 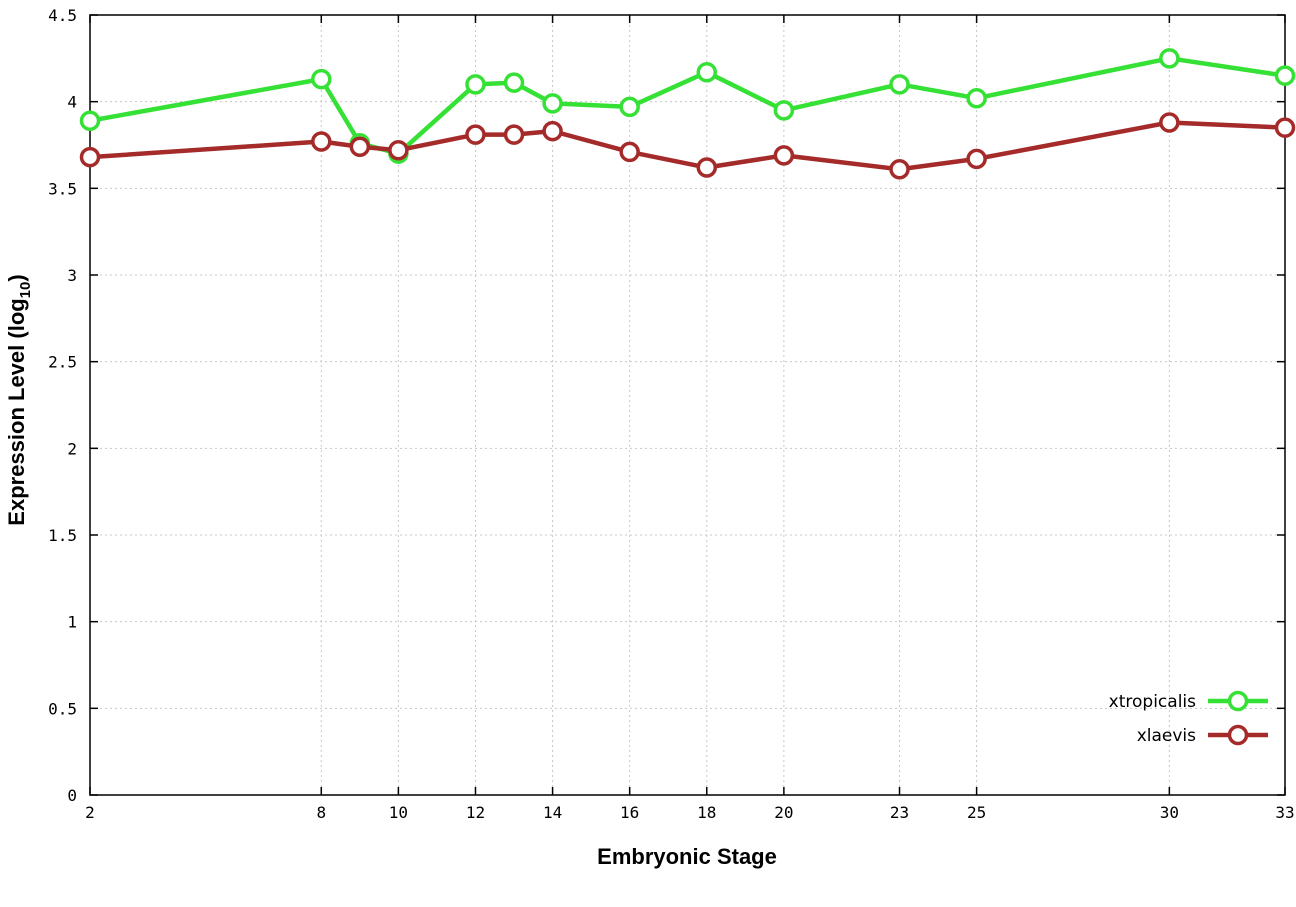 I want to click on x-tick-label: 30, so click(x=1169, y=812).